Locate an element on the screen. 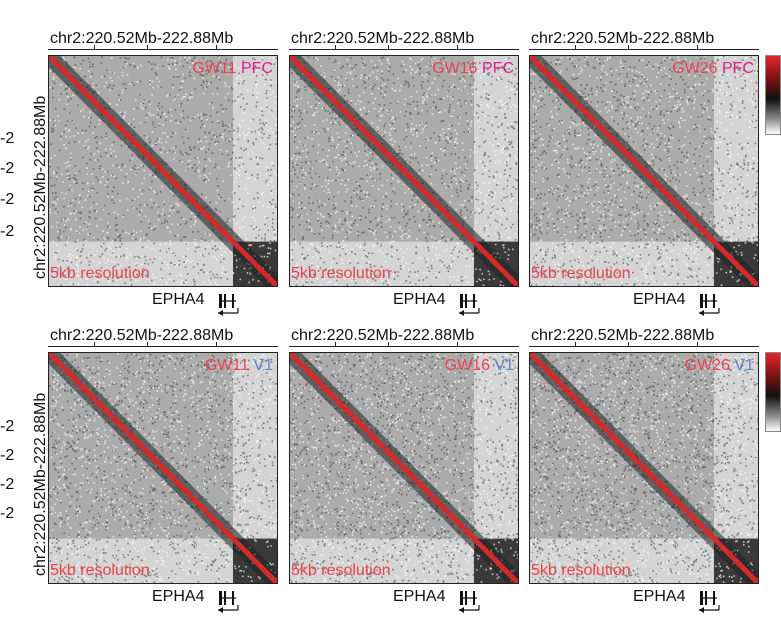 Image resolution: width=781 pixels, height=619 pixels. hic-heatmap-gw16-pfc: GW16 PFC 5kb resolution is located at coordinates (404, 171).